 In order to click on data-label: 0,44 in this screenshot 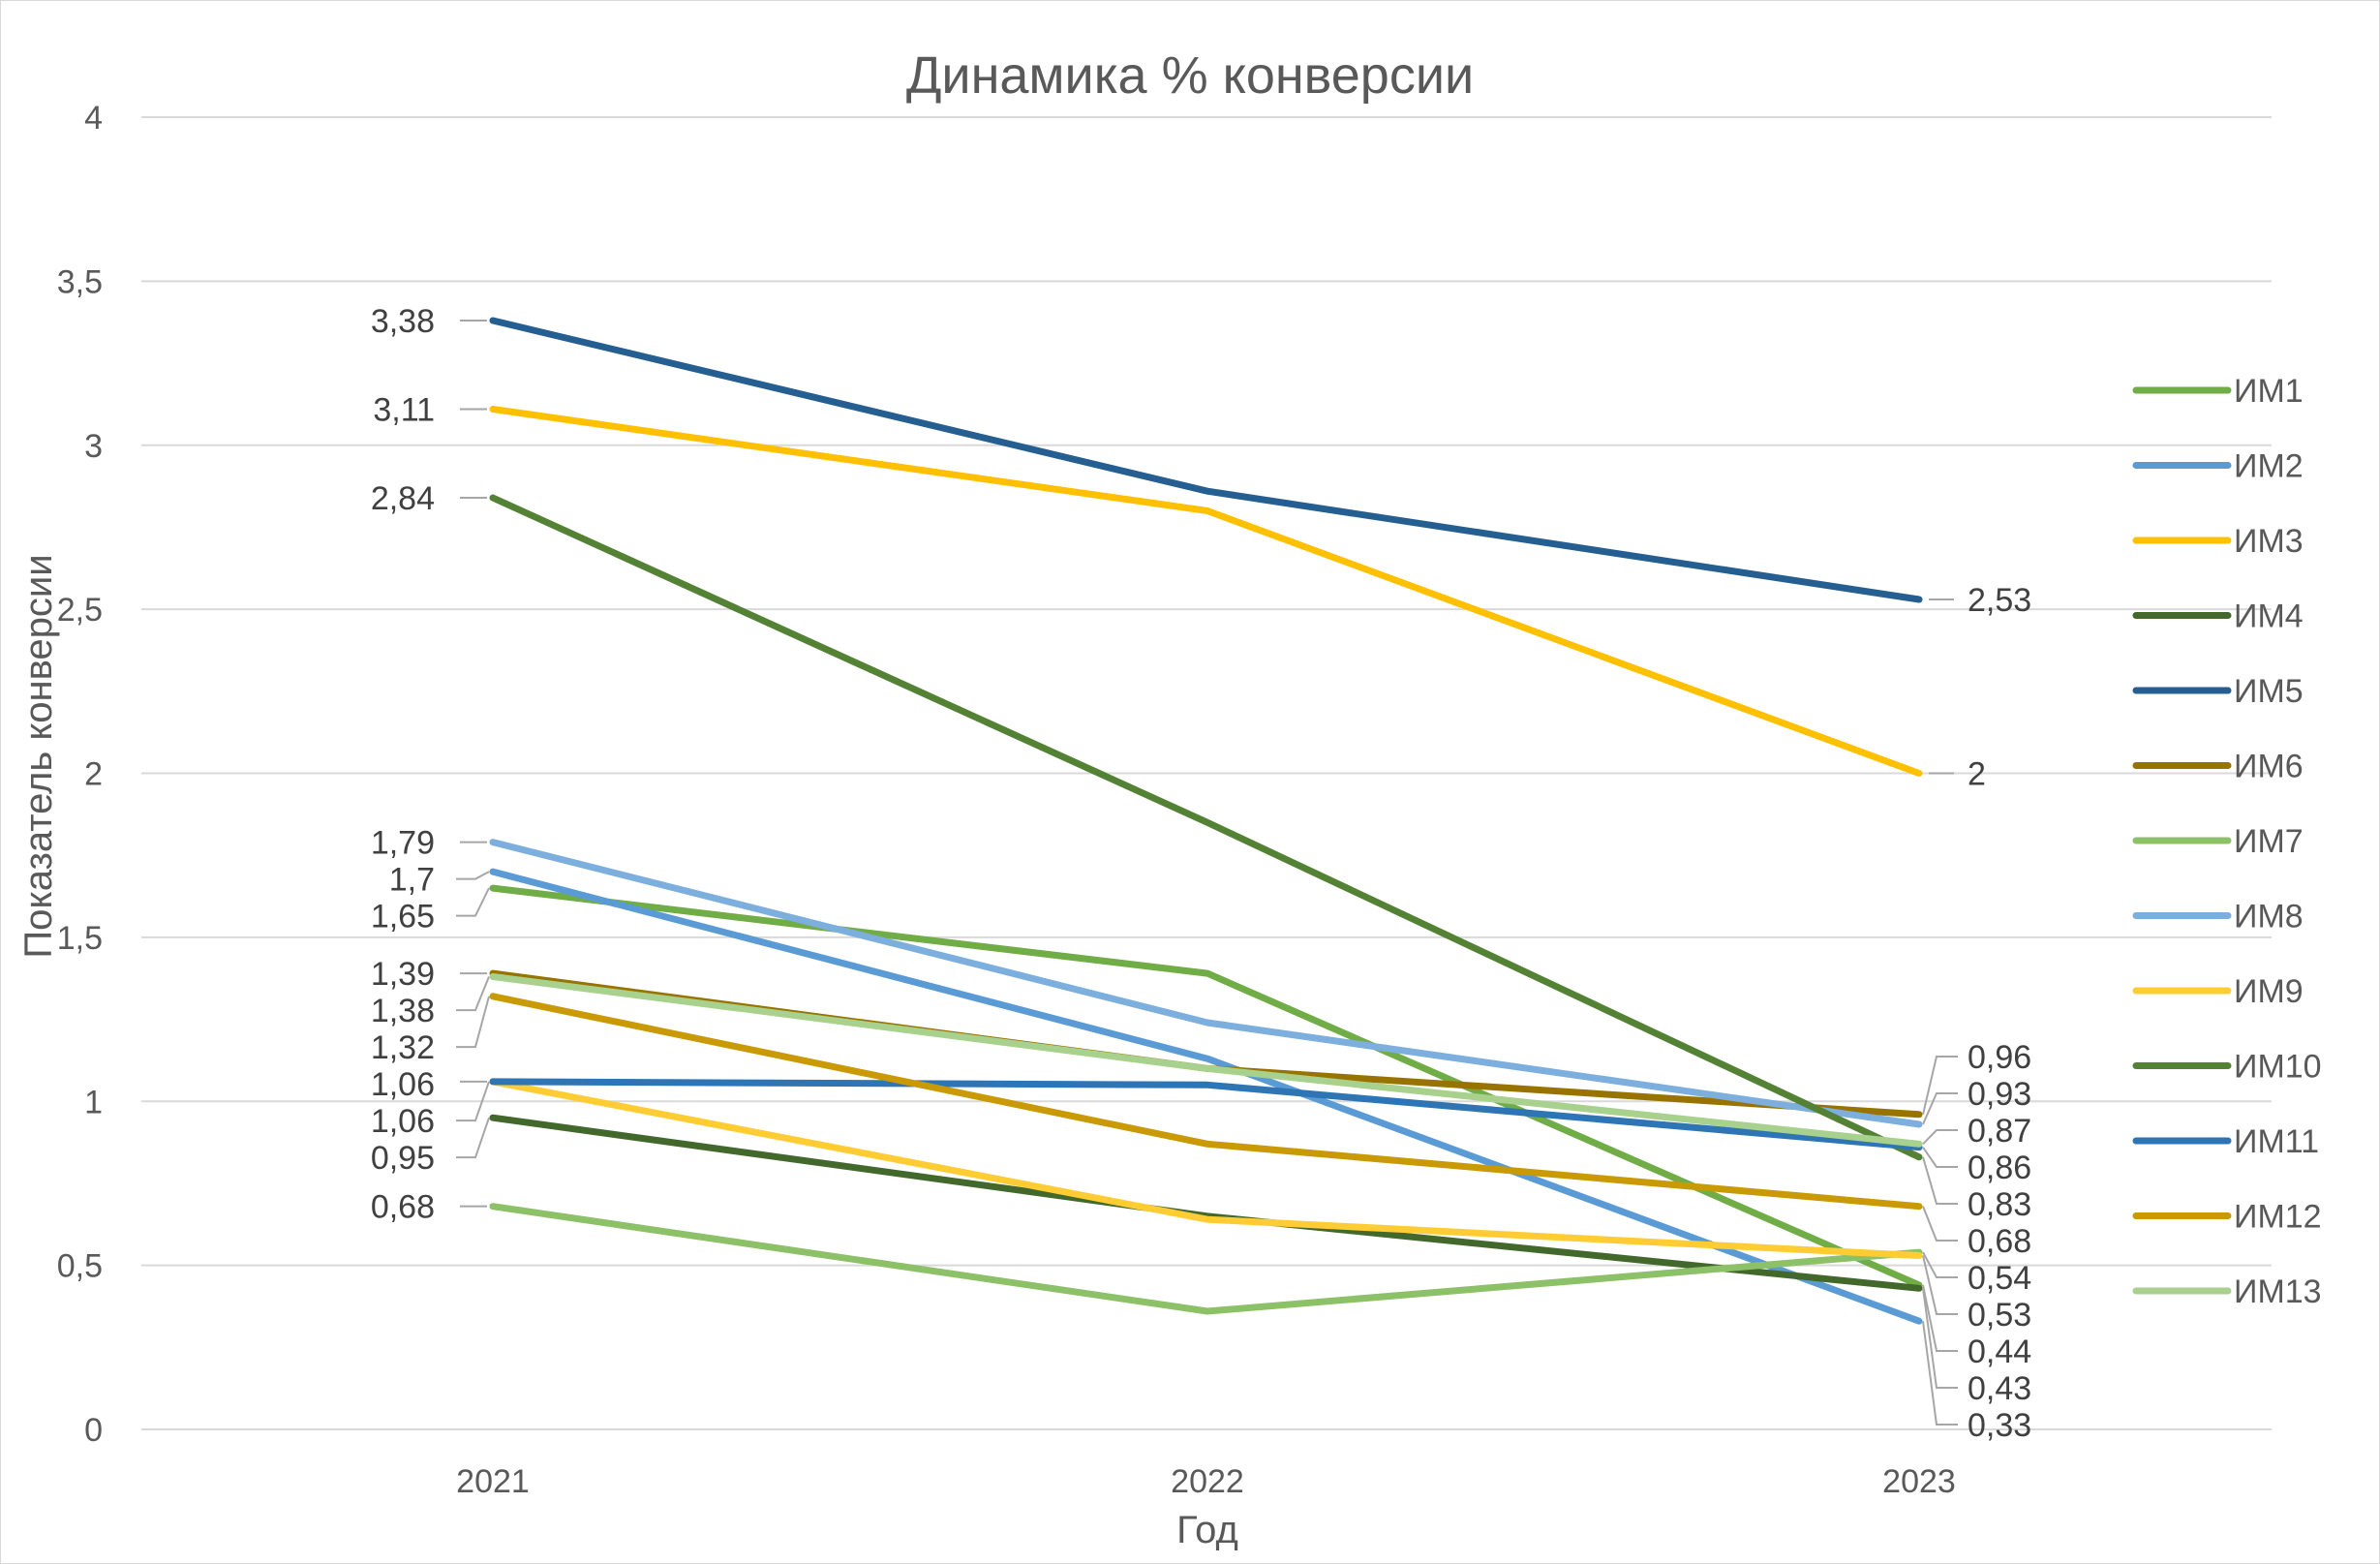, I will do `click(2000, 1352)`.